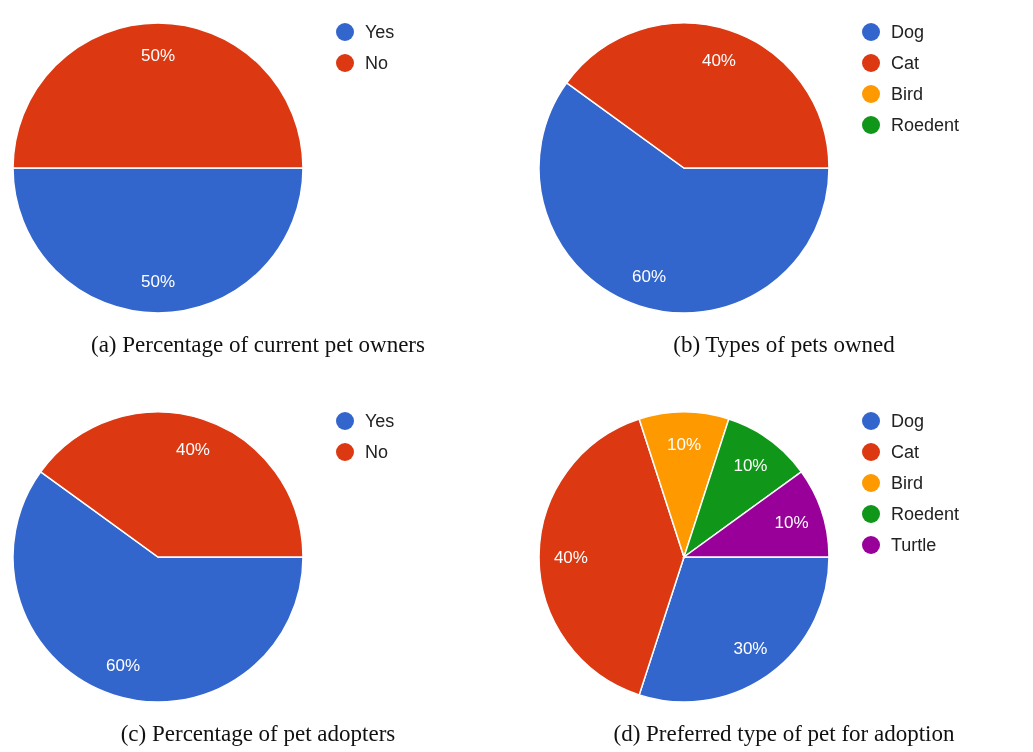 The width and height of the screenshot is (1033, 752). What do you see at coordinates (258, 733) in the screenshot?
I see `text: (c) Percentage of pet adopters` at bounding box center [258, 733].